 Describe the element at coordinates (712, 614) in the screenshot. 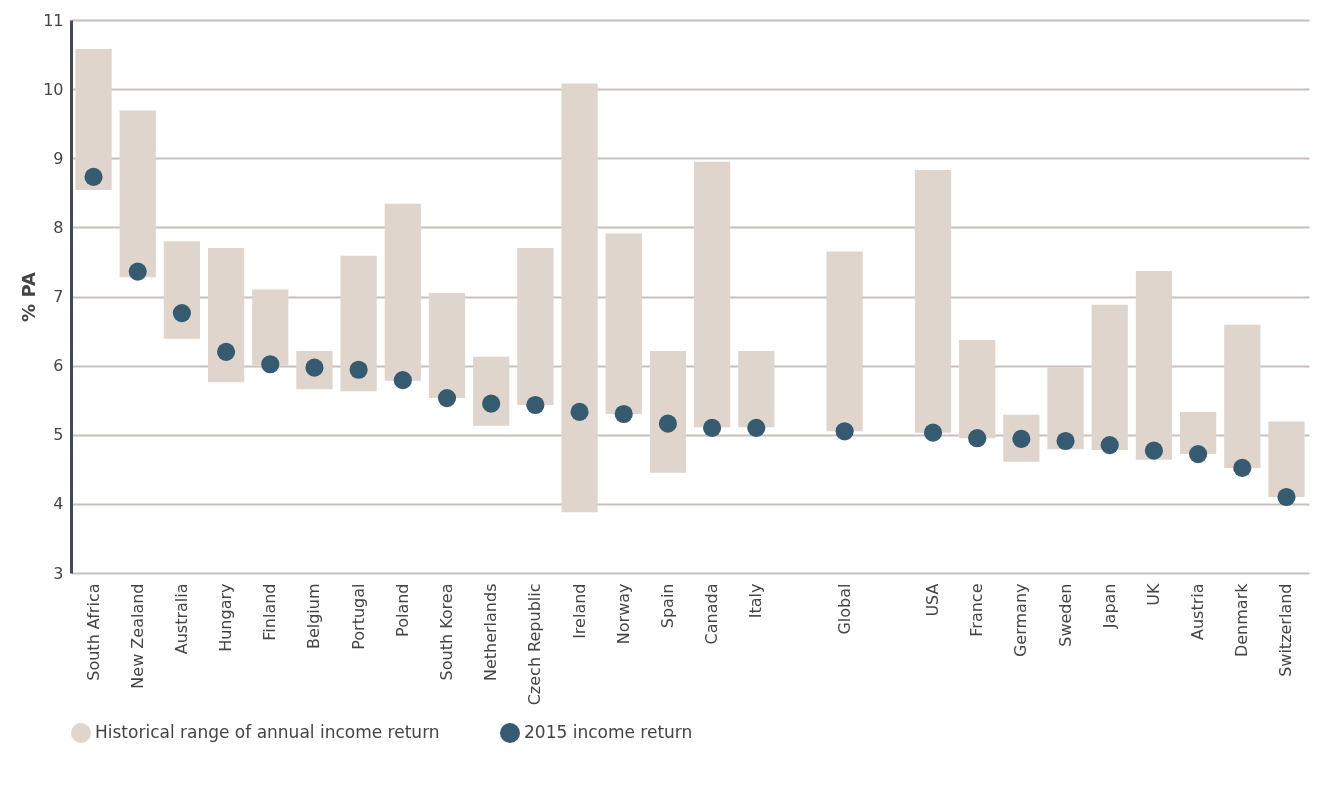

I see `x-tick-label: Canada` at that location.